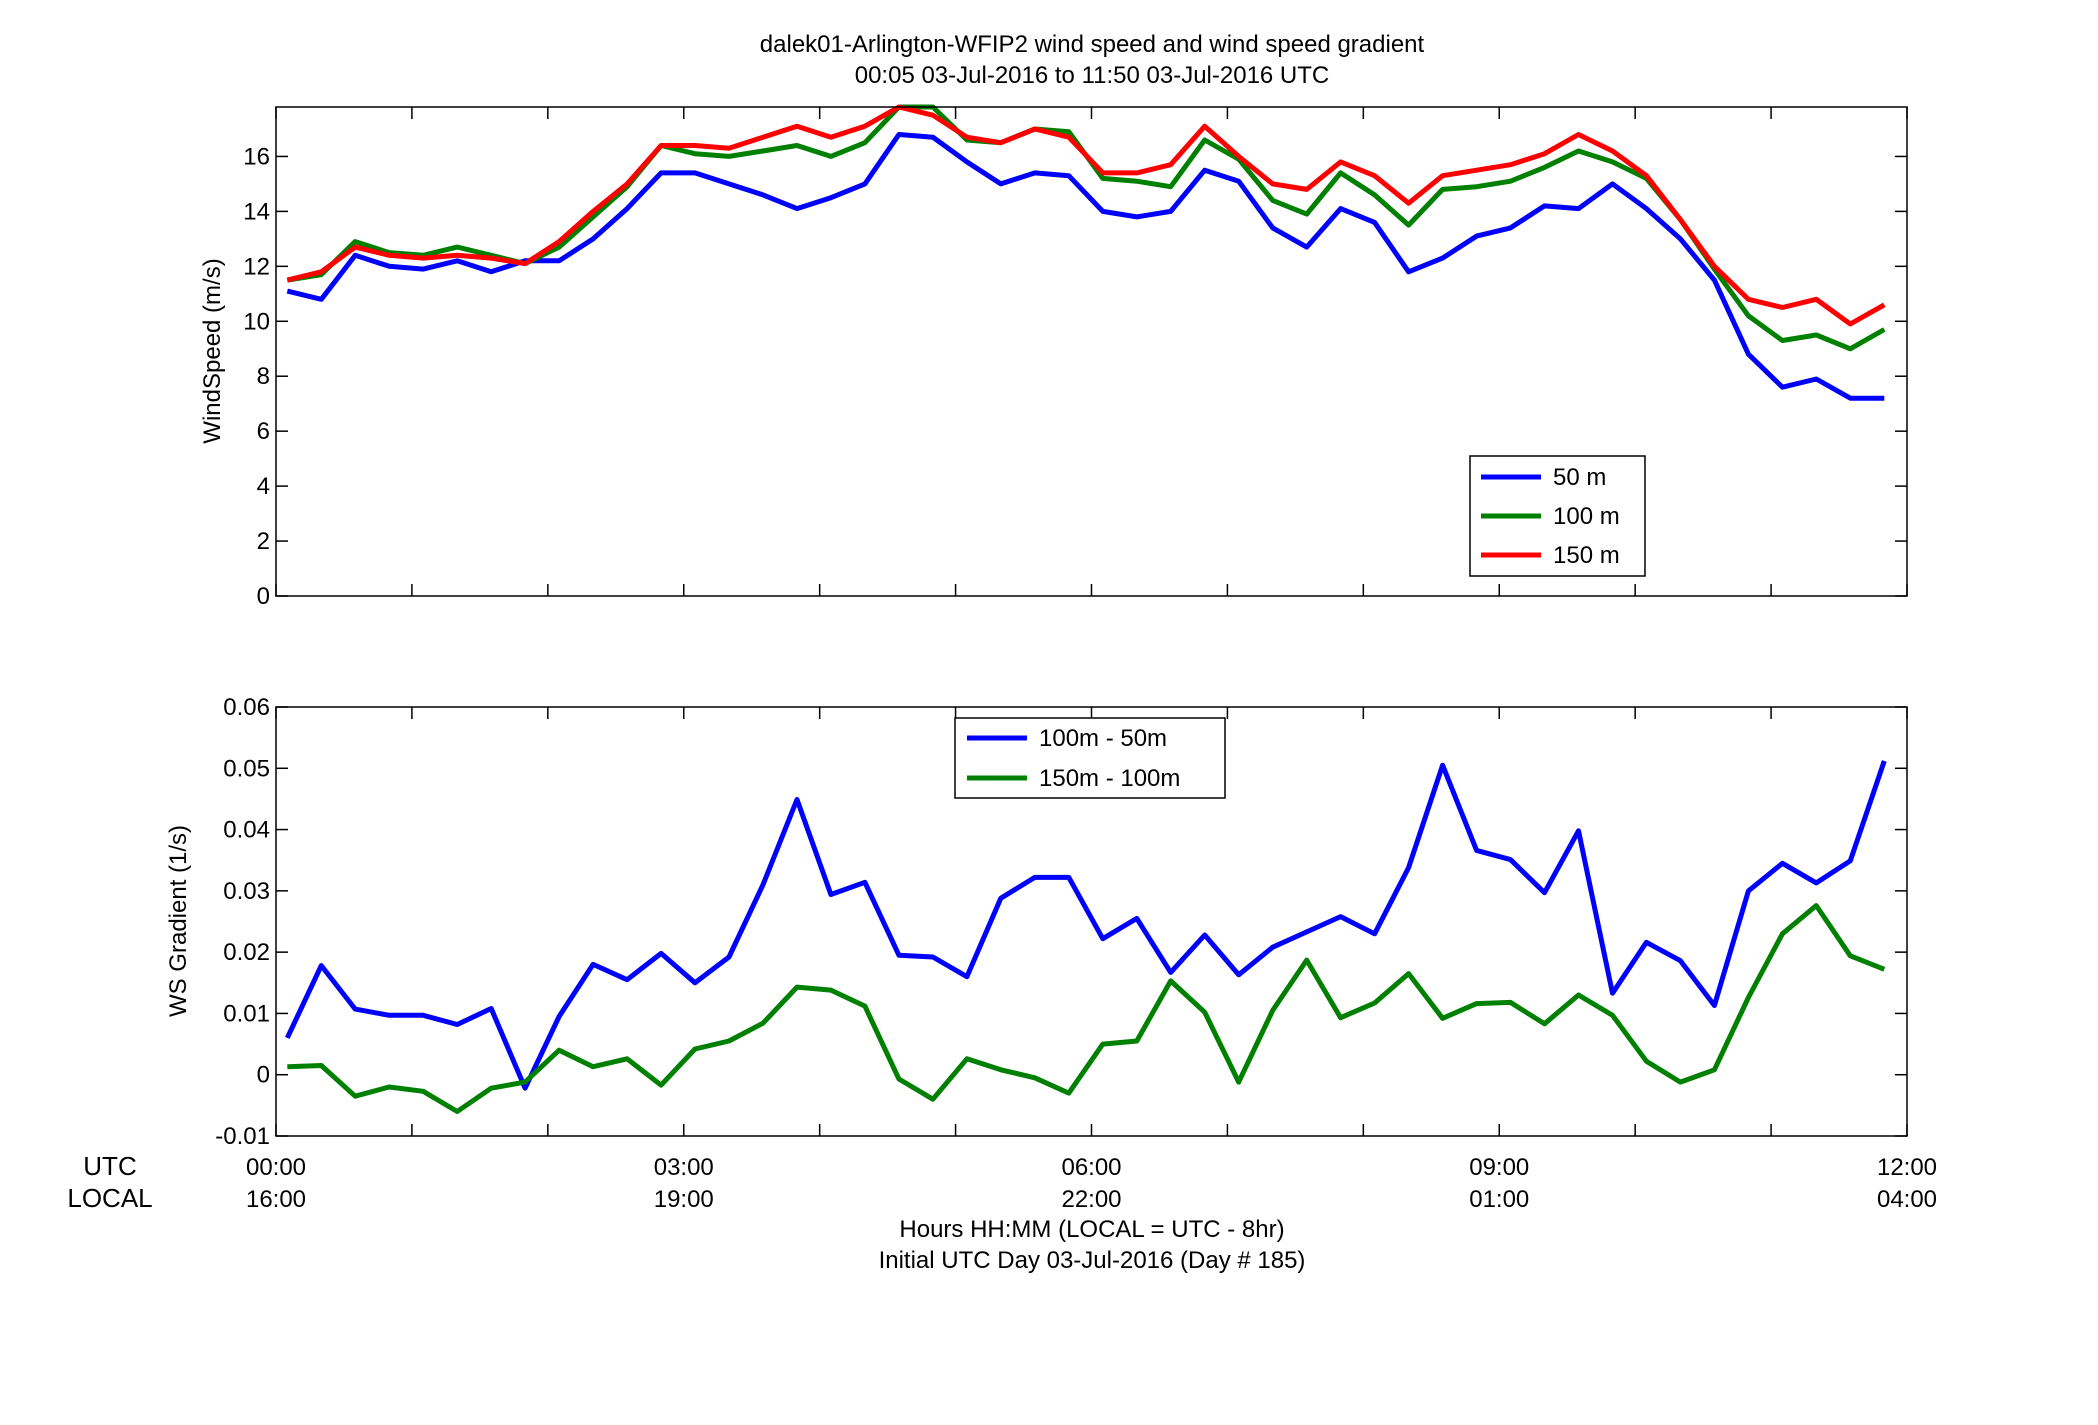 The width and height of the screenshot is (2098, 1425). Describe the element at coordinates (1499, 1167) in the screenshot. I see `utc-tick-label: 09:00` at that location.